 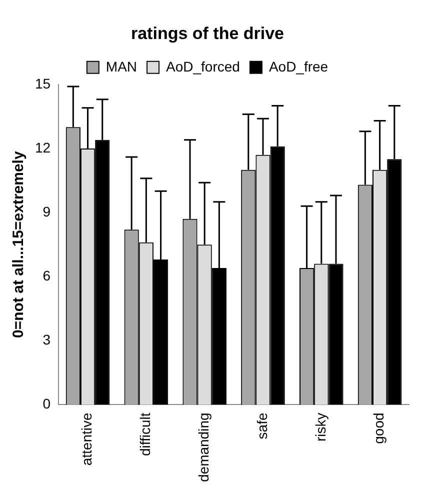 What do you see at coordinates (46, 340) in the screenshot?
I see `y-tick-label: 3` at bounding box center [46, 340].